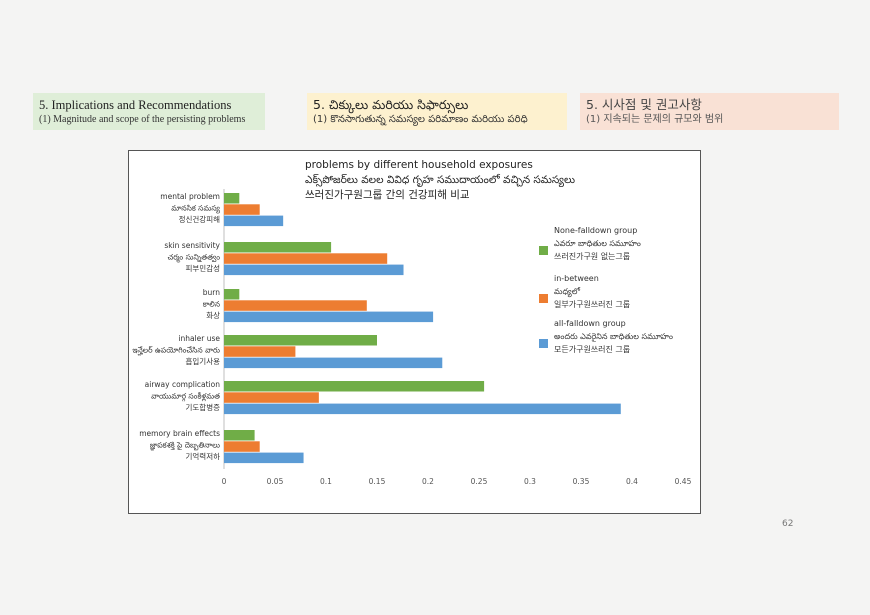  Describe the element at coordinates (224, 481) in the screenshot. I see `x-tick-label-1: 0` at that location.